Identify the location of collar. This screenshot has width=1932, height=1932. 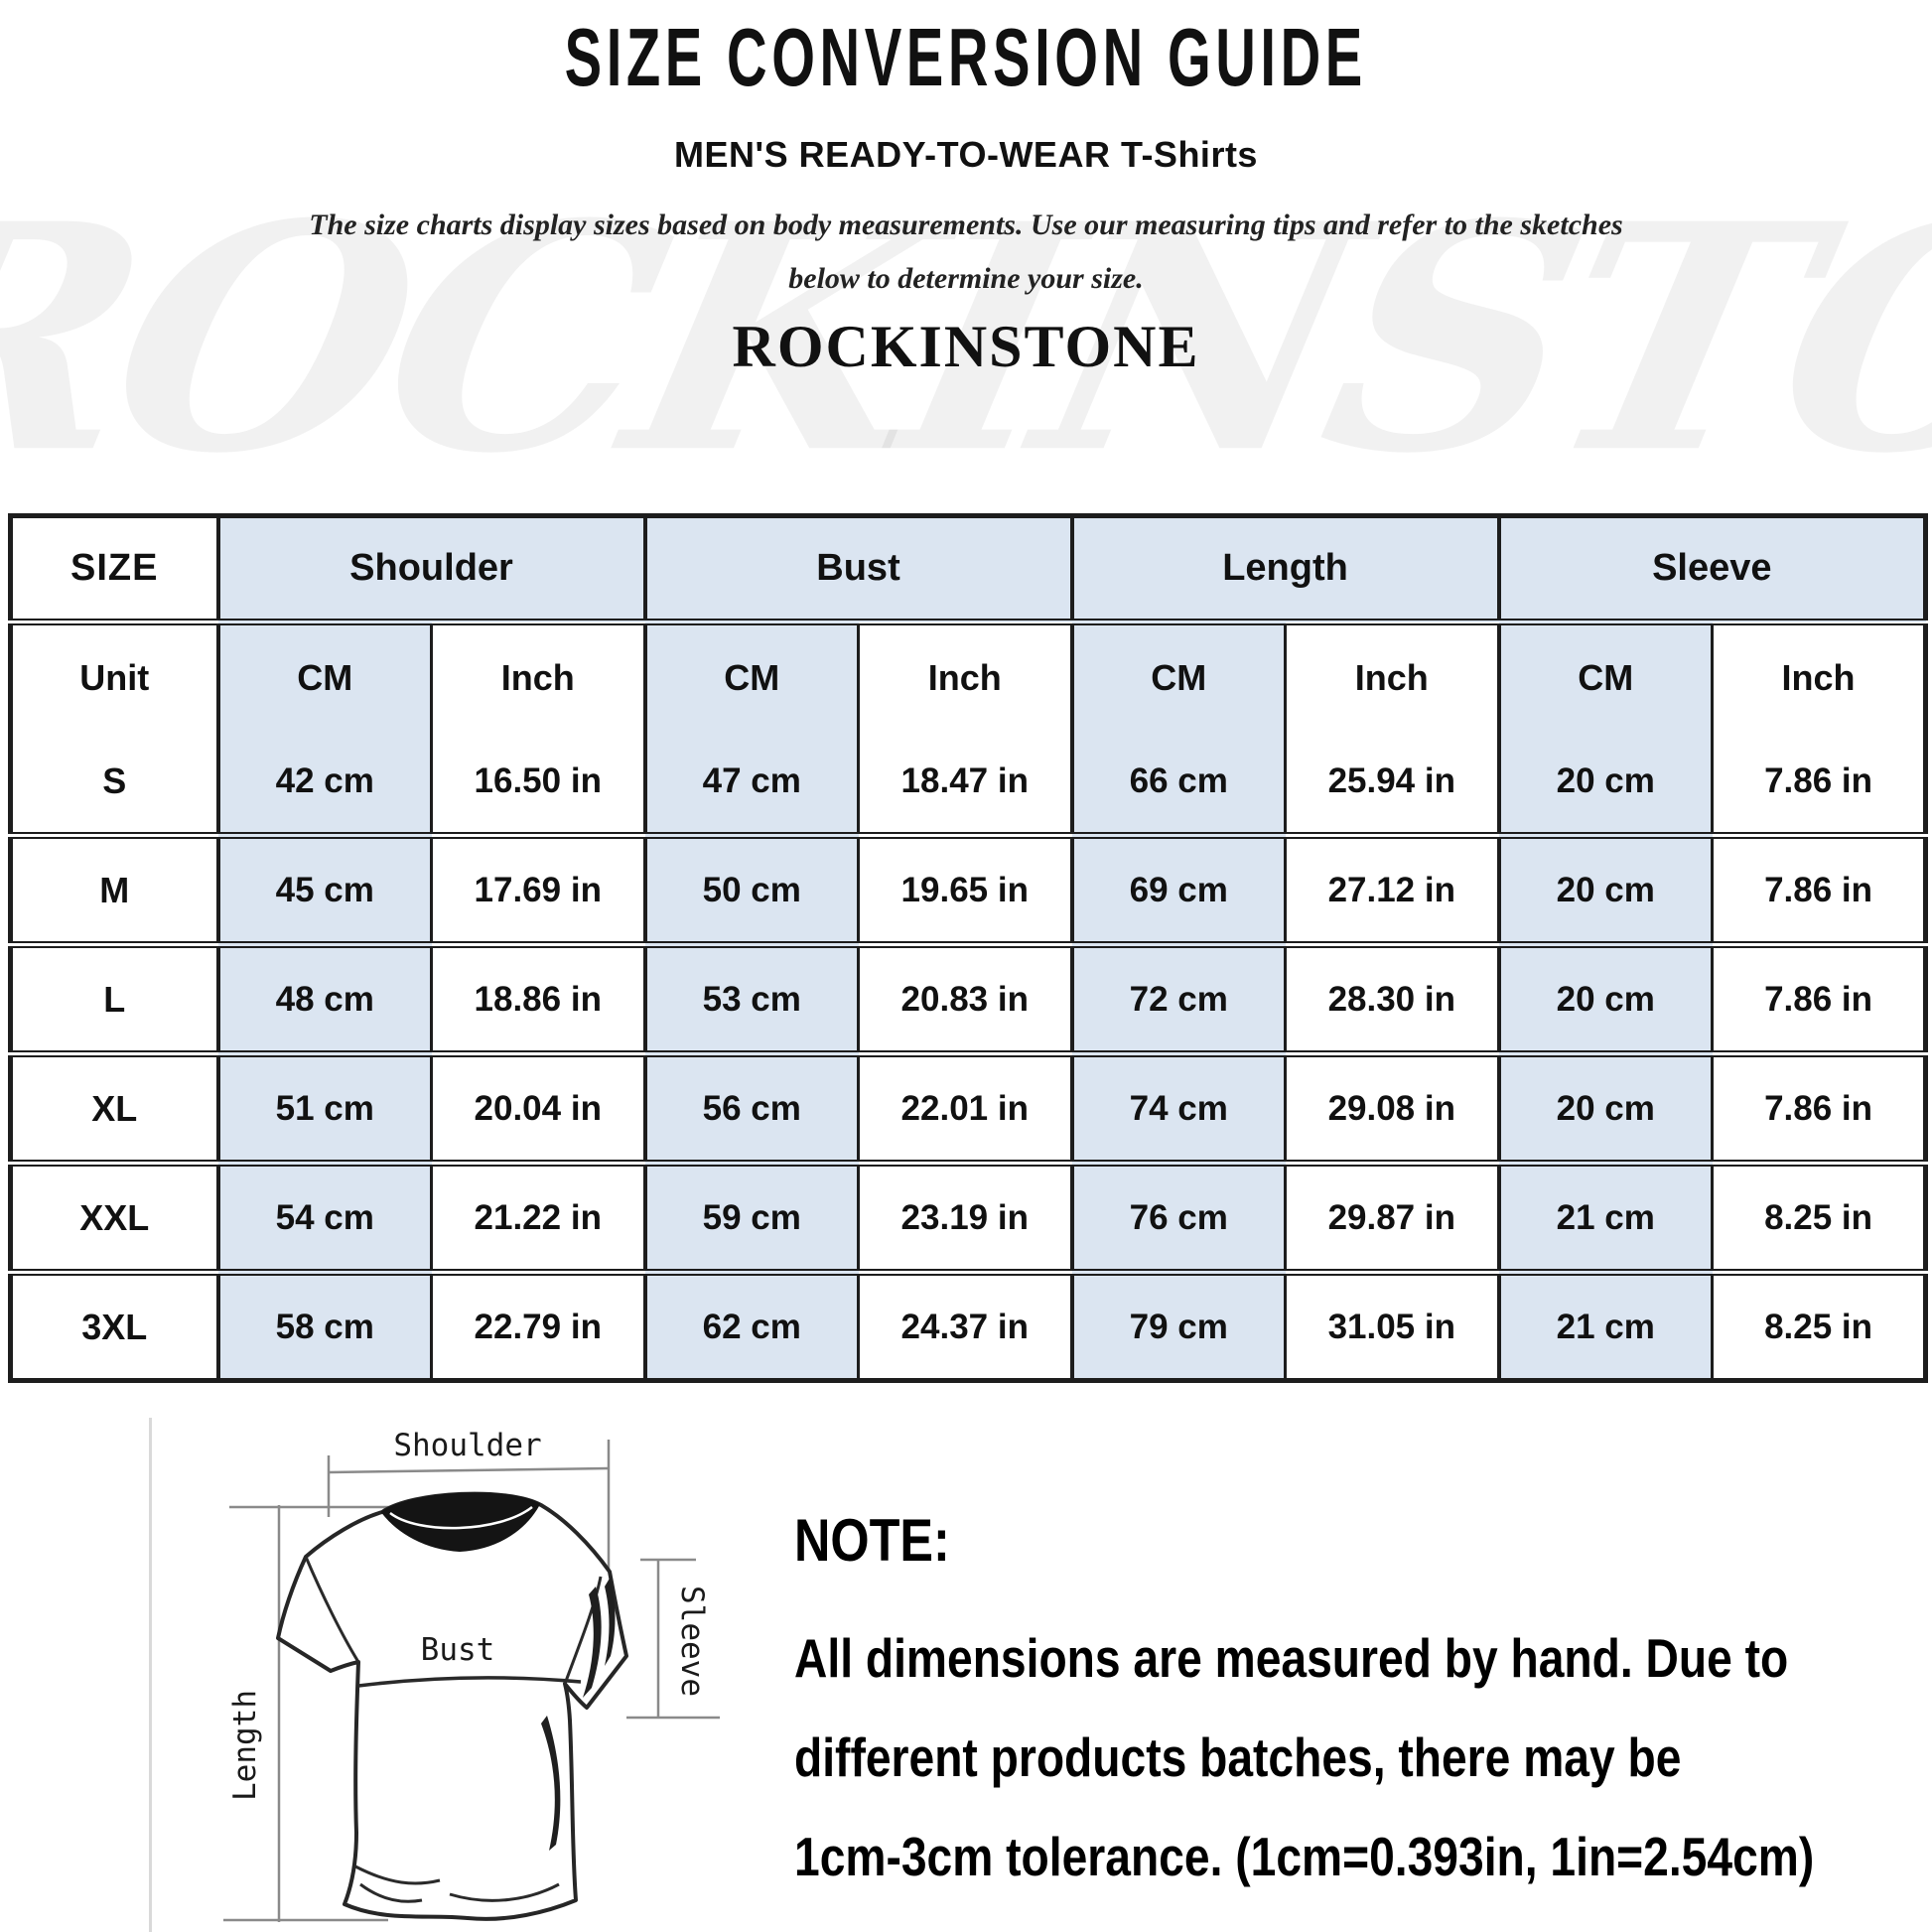
(460, 1523).